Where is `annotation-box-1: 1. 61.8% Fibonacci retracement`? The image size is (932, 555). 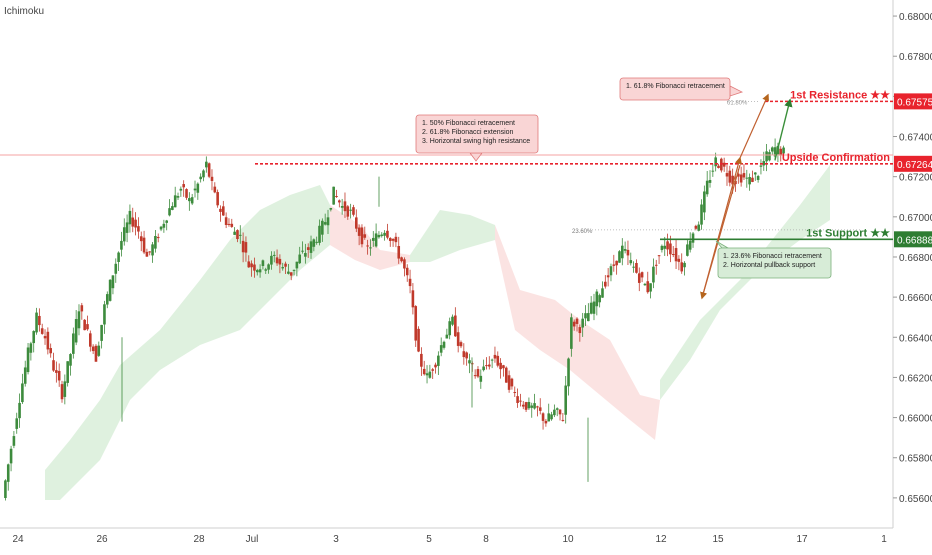
annotation-box-1: 1. 61.8% Fibonacci retracement is located at coordinates (681, 89).